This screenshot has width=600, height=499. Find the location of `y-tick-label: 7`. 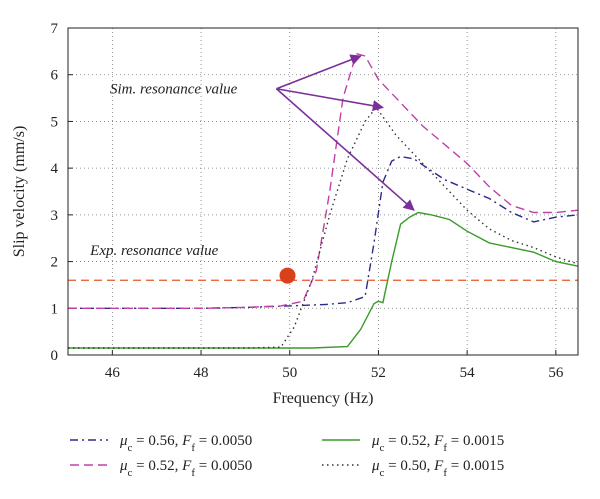

y-tick-label: 7 is located at coordinates (55, 29).